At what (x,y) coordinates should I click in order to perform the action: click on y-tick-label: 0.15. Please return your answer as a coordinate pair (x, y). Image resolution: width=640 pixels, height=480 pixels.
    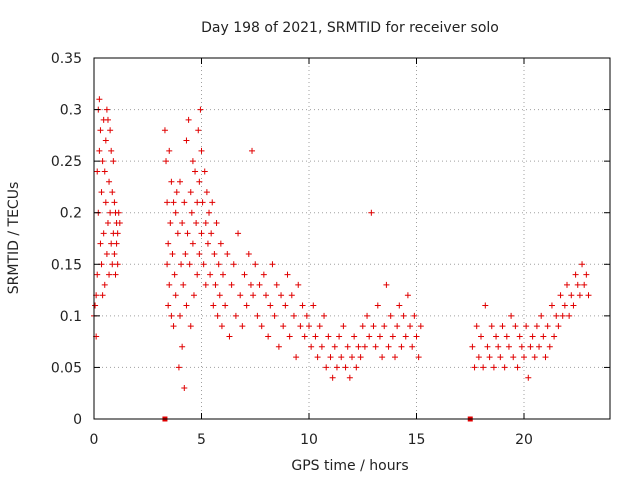
    Looking at the image, I should click on (66, 265).